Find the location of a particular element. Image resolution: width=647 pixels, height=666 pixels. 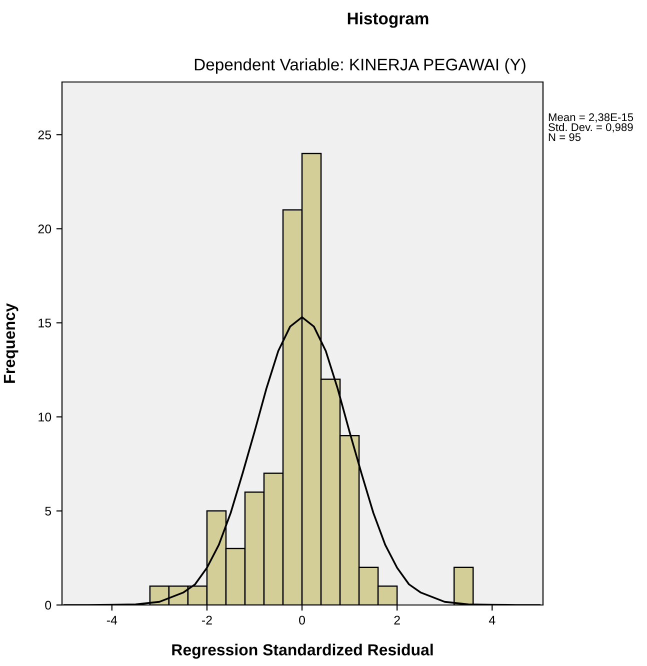

y-tick-label: 15 is located at coordinates (45, 323).